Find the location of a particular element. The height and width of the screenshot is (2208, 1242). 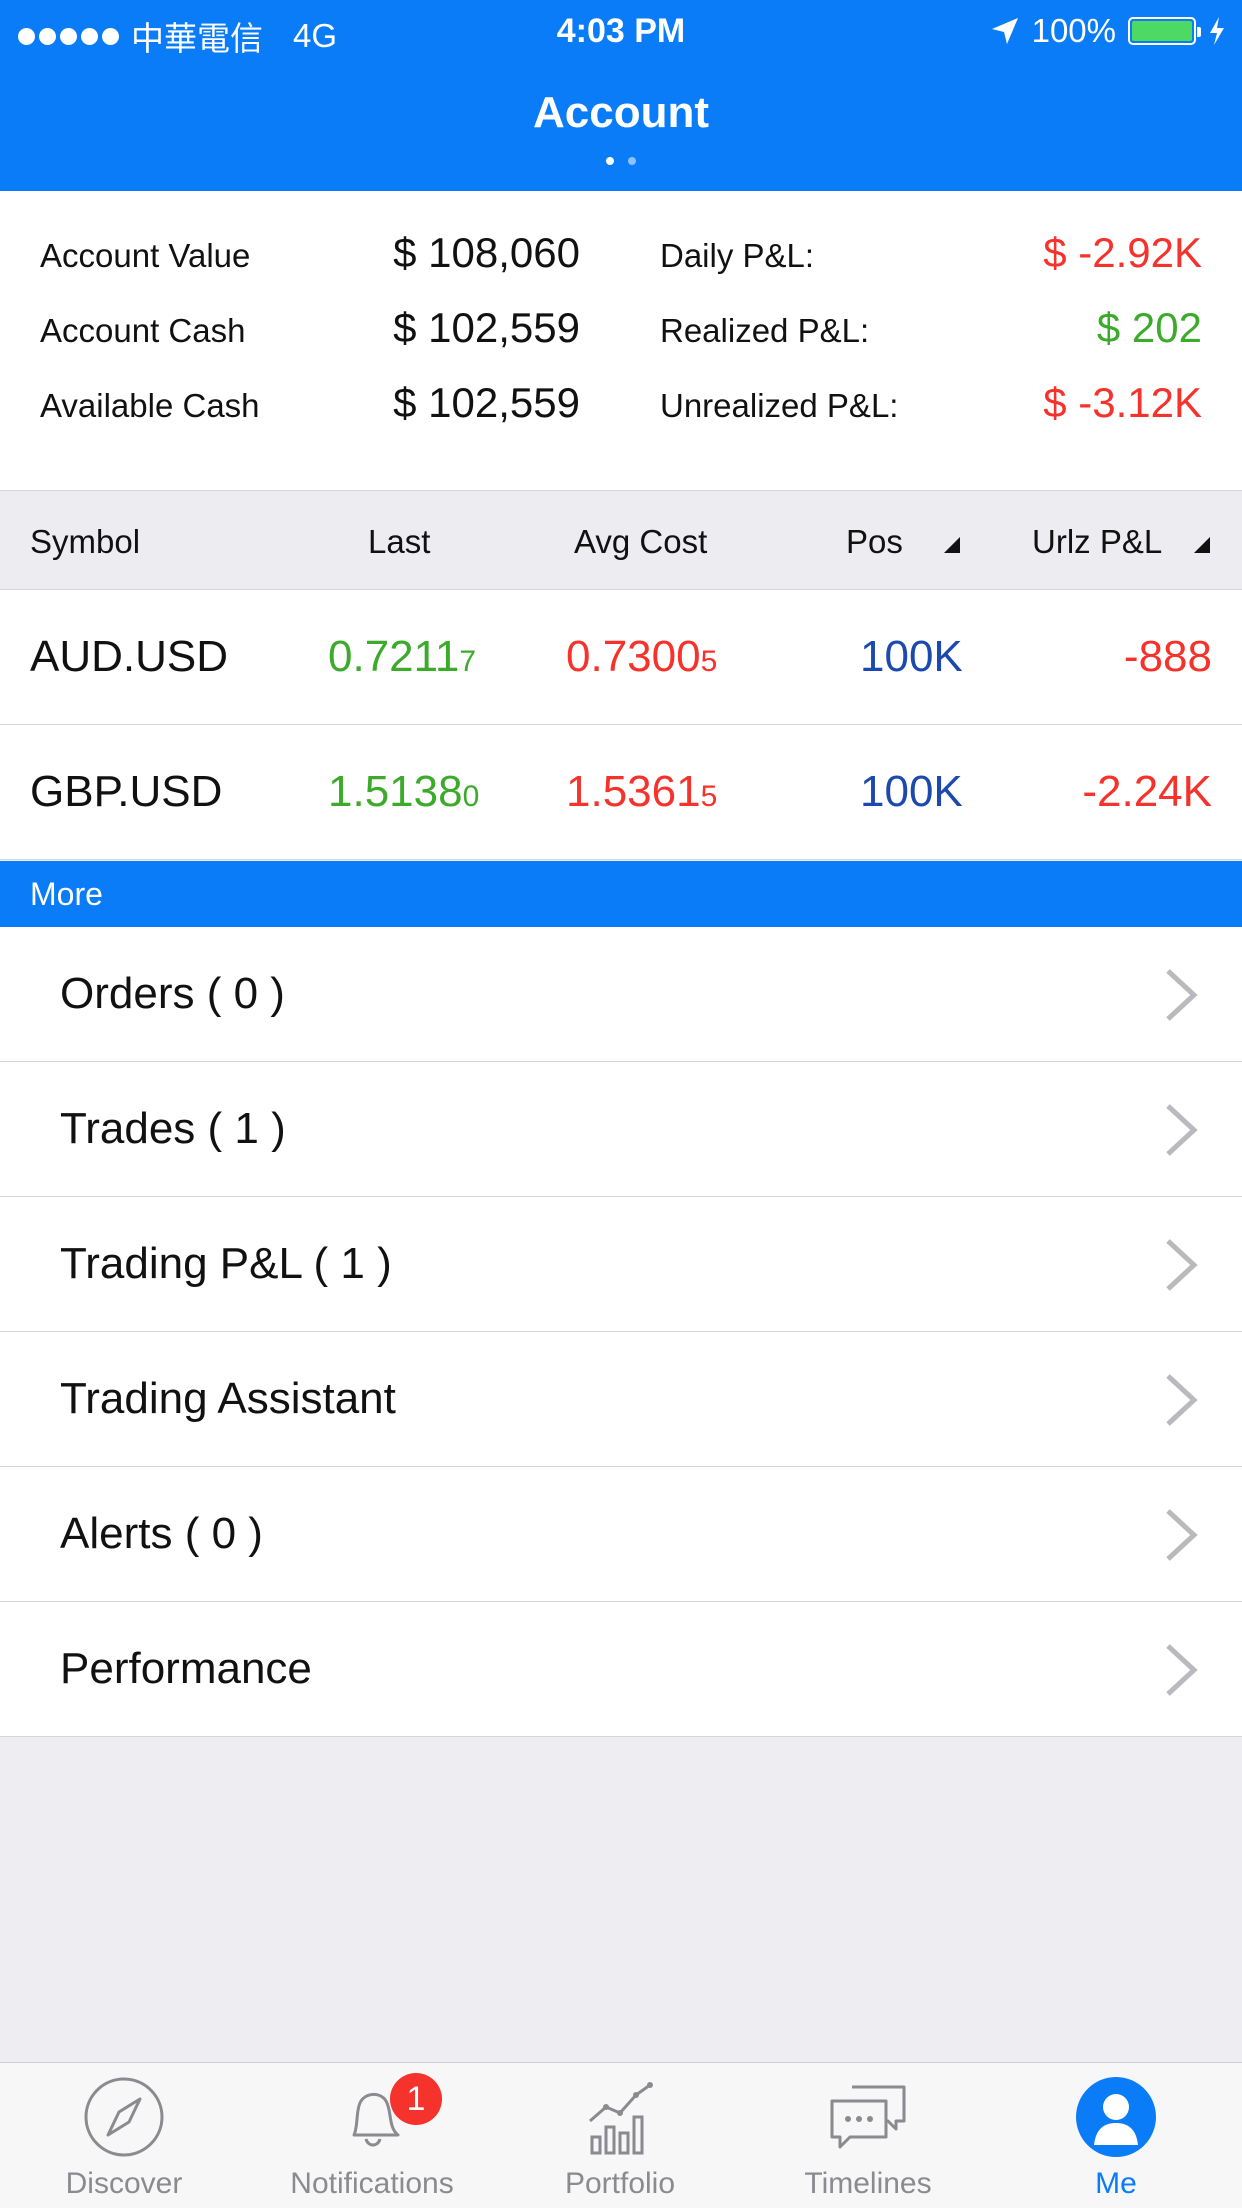

network-type: 4G is located at coordinates (315, 35).